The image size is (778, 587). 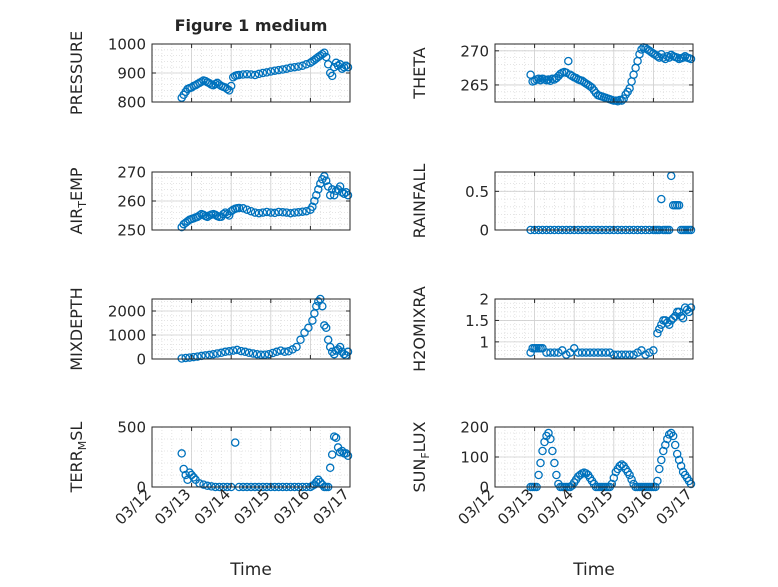 What do you see at coordinates (131, 74) in the screenshot?
I see `y-tick-label: 900` at bounding box center [131, 74].